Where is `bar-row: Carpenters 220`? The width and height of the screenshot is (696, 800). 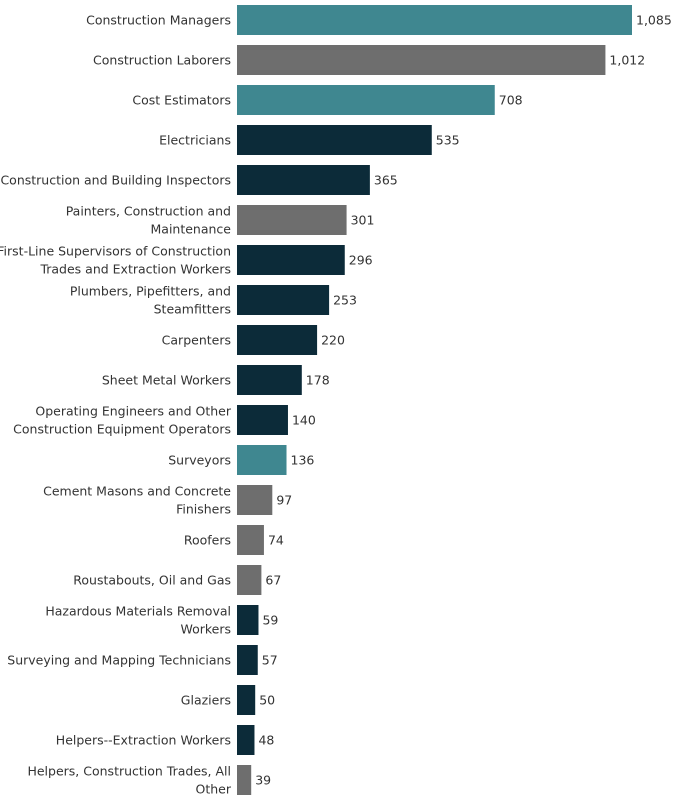 bar-row: Carpenters 220 is located at coordinates (253, 340).